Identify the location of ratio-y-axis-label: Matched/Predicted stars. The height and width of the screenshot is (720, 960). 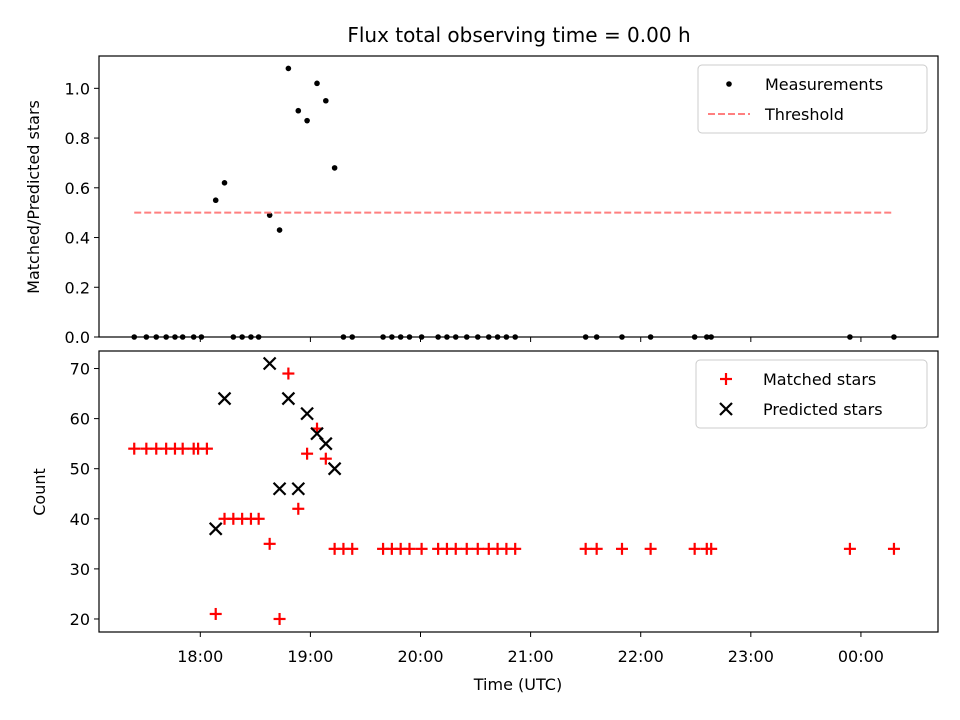
(33, 197).